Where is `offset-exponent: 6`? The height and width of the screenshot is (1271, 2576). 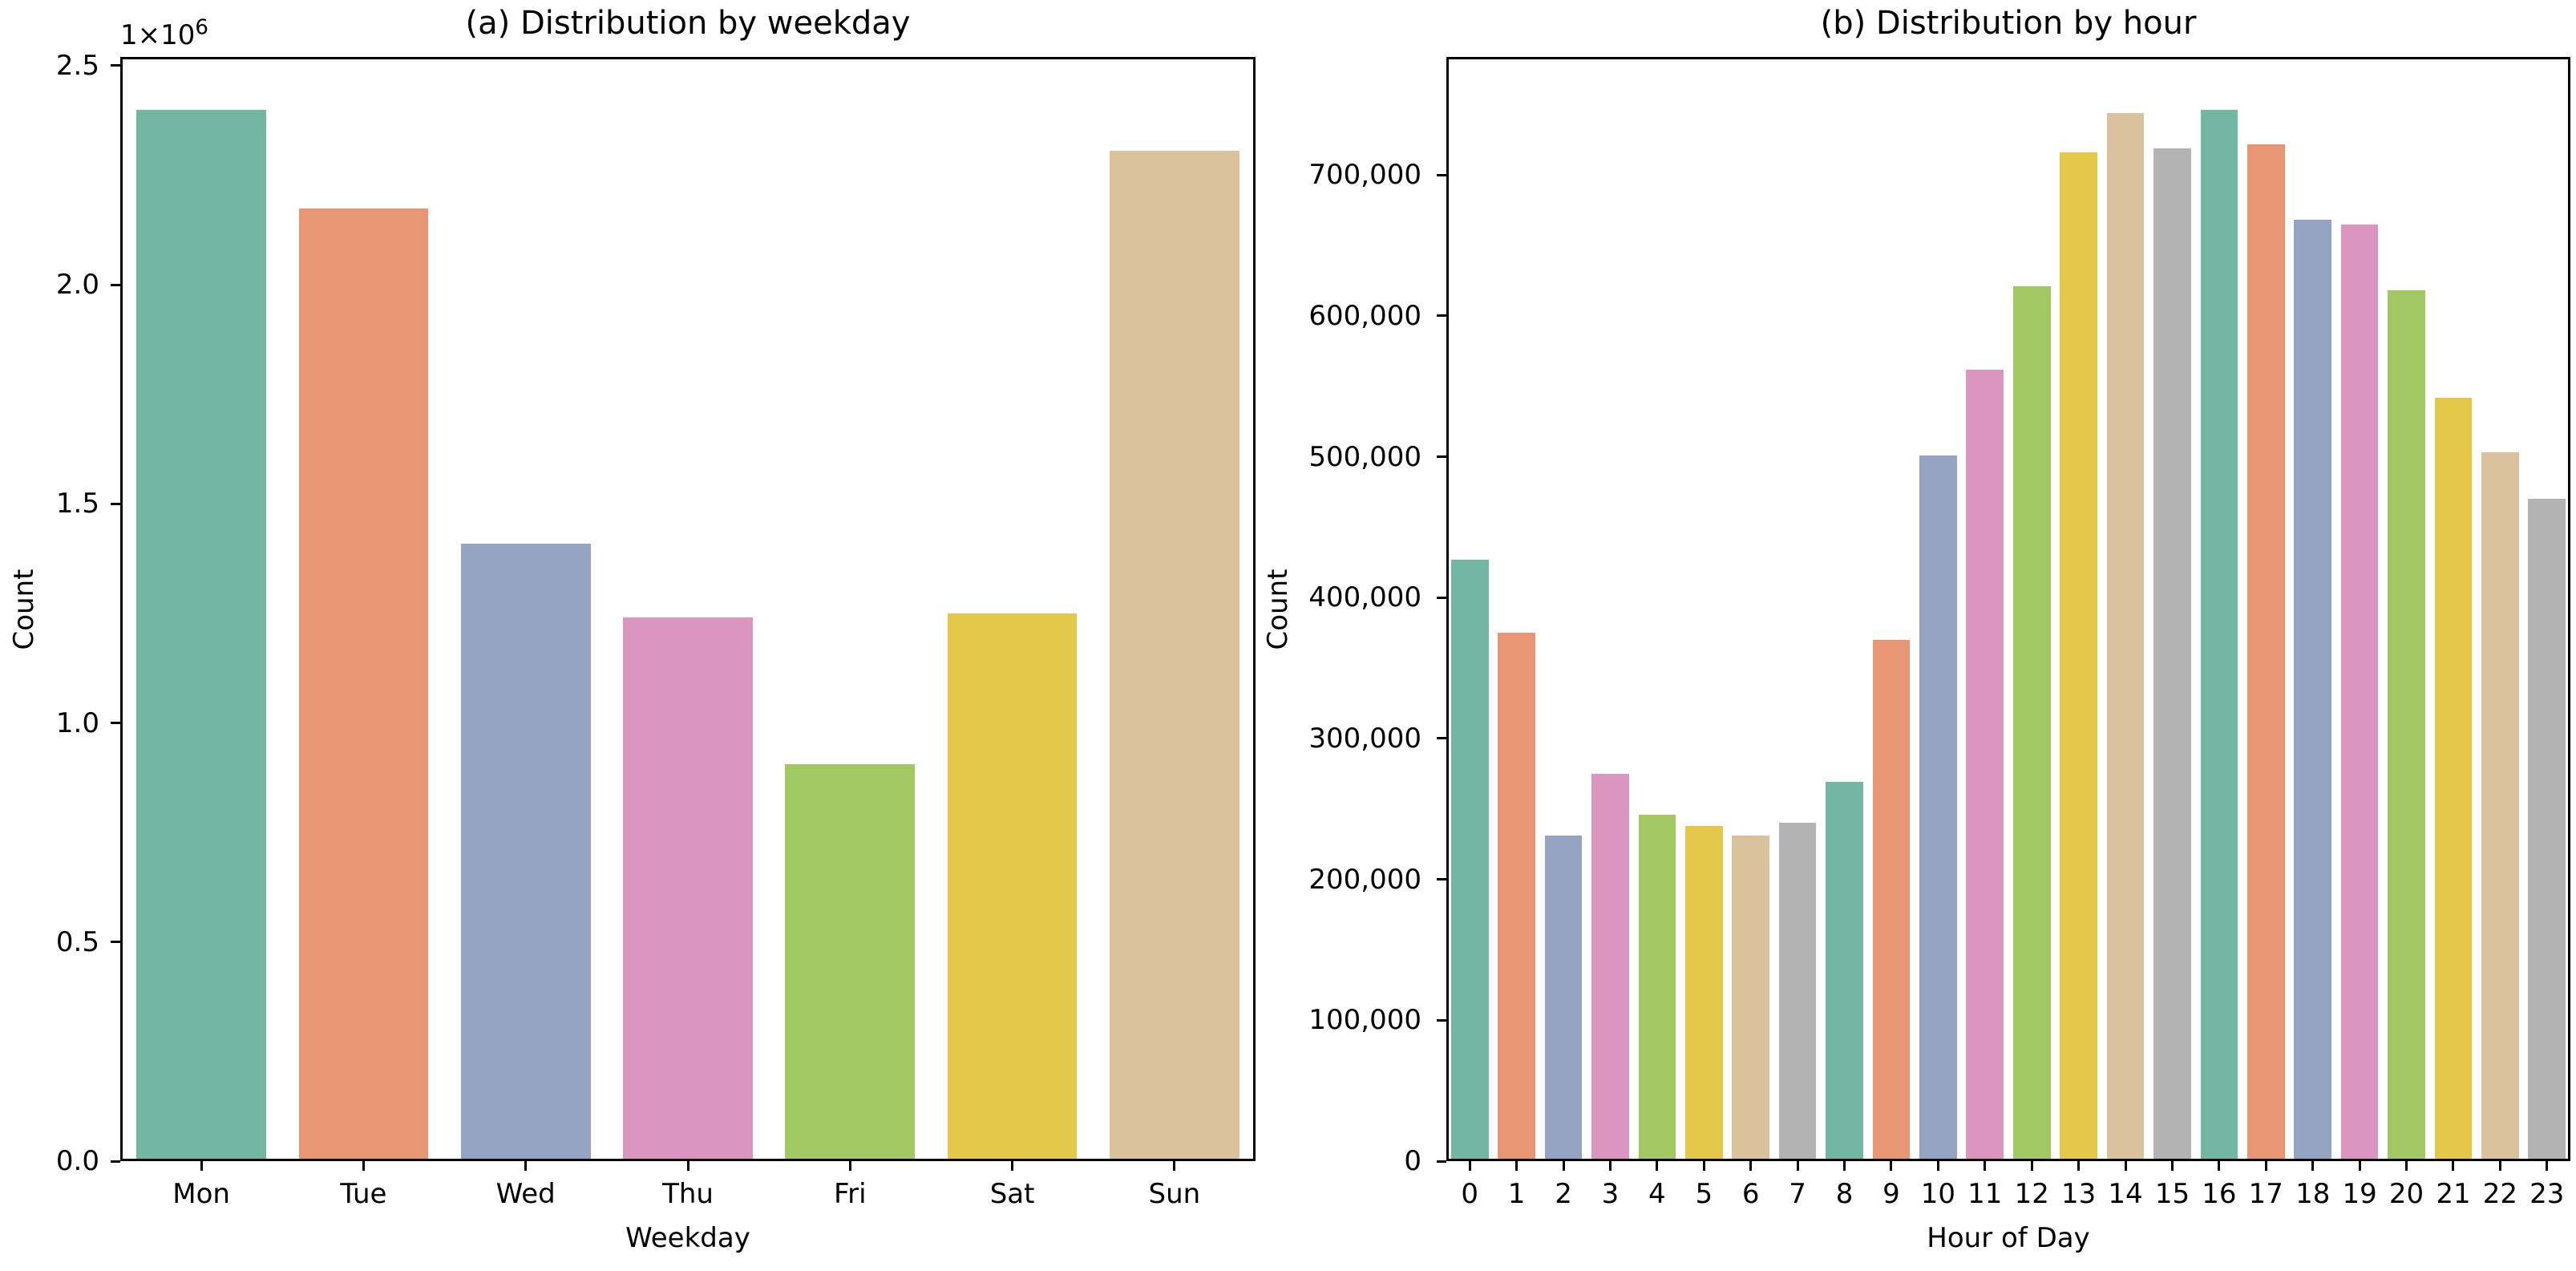
offset-exponent: 6 is located at coordinates (201, 28).